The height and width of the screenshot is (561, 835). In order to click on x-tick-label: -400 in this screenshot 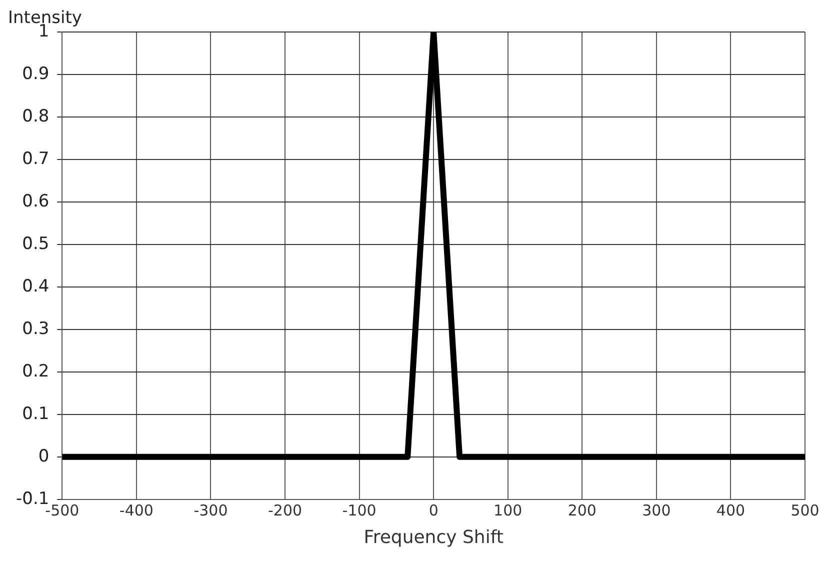, I will do `click(136, 510)`.